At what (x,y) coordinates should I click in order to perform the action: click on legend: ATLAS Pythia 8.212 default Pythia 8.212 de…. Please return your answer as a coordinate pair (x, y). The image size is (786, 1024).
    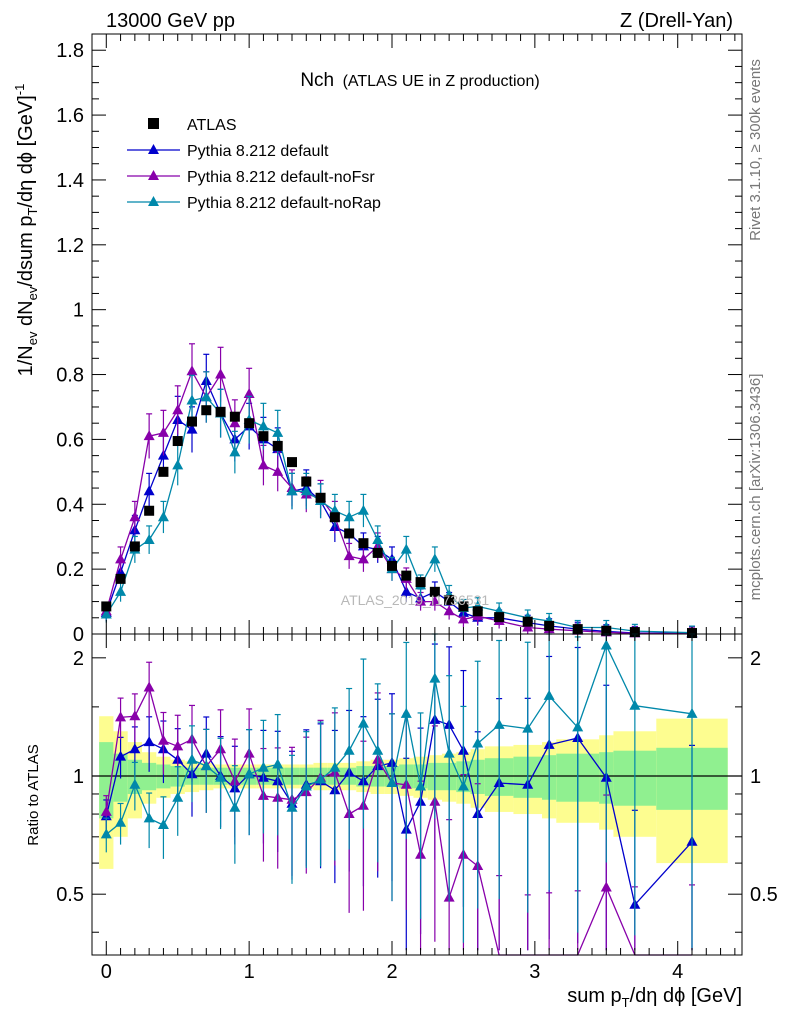
    Looking at the image, I should click on (254, 164).